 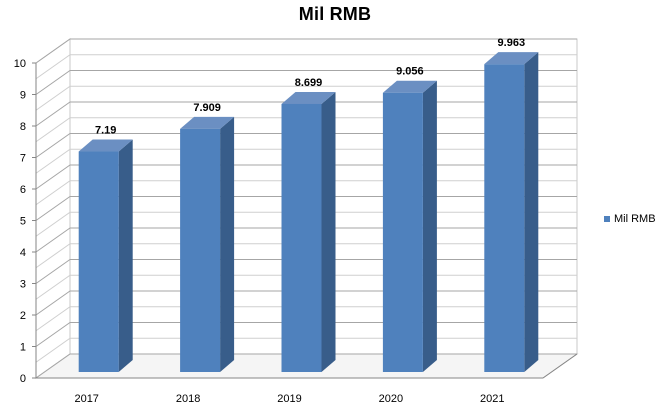 What do you see at coordinates (86, 399) in the screenshot?
I see `x-tick-label: 2017` at bounding box center [86, 399].